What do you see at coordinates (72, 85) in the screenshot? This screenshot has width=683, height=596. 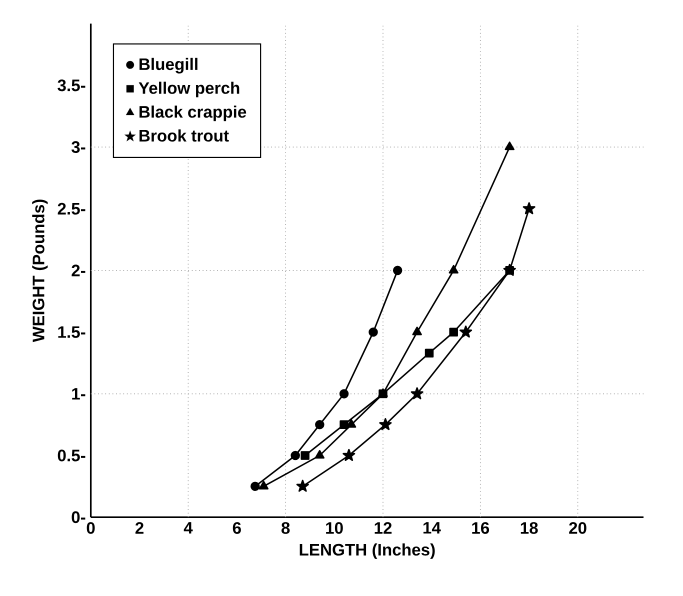 I see `y-tick-label: 3.5-` at bounding box center [72, 85].